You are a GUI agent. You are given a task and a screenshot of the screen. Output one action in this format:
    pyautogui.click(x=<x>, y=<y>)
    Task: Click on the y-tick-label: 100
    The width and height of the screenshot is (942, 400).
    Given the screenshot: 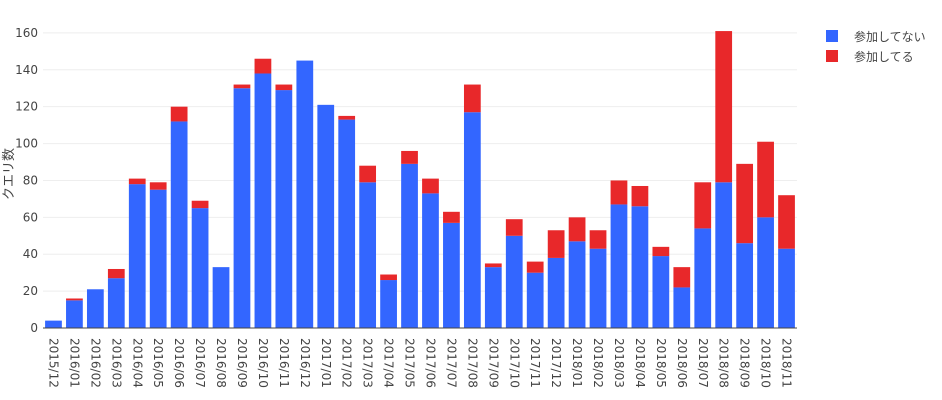 What is the action you would take?
    pyautogui.click(x=26, y=144)
    